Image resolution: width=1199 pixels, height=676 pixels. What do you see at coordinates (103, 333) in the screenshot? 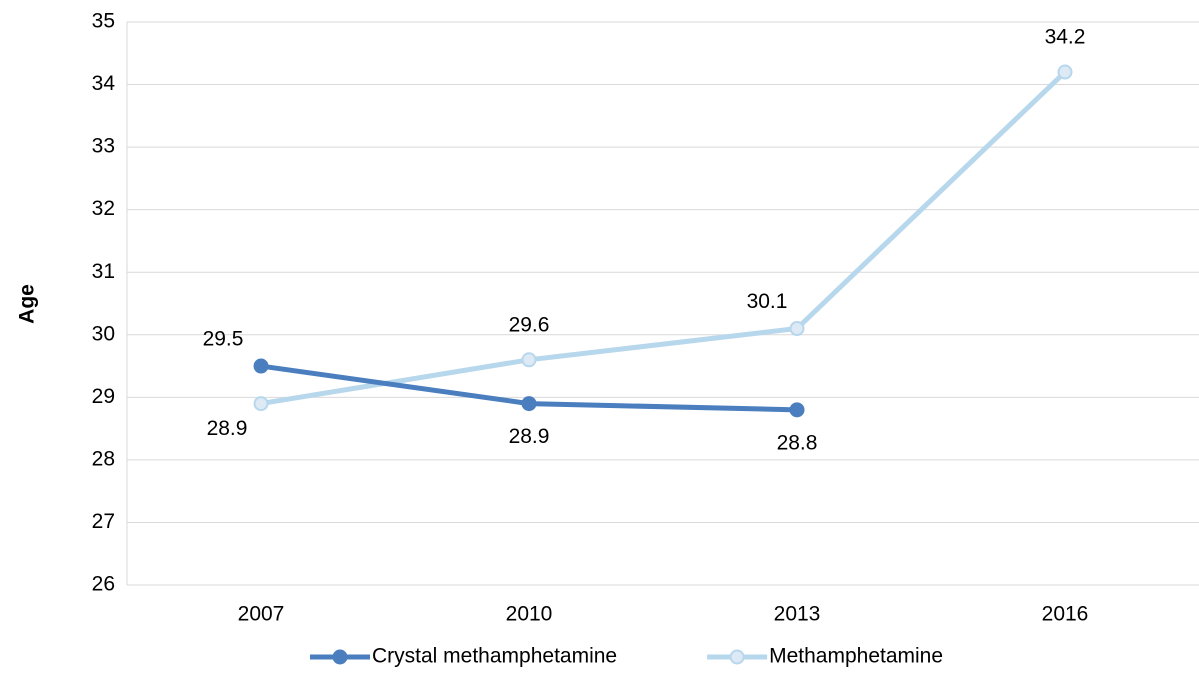
I see `y-tick-label: 30` at bounding box center [103, 333].